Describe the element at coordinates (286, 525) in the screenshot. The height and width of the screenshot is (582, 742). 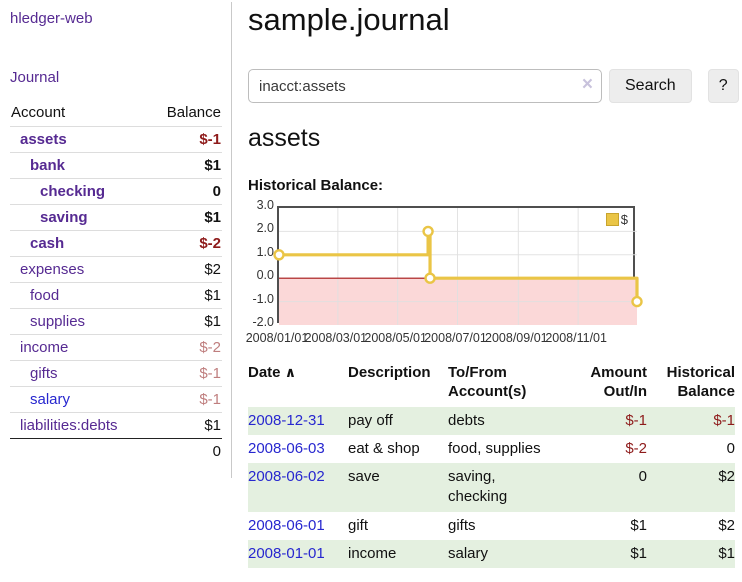
I see `date-link: 2008-06-01` at that location.